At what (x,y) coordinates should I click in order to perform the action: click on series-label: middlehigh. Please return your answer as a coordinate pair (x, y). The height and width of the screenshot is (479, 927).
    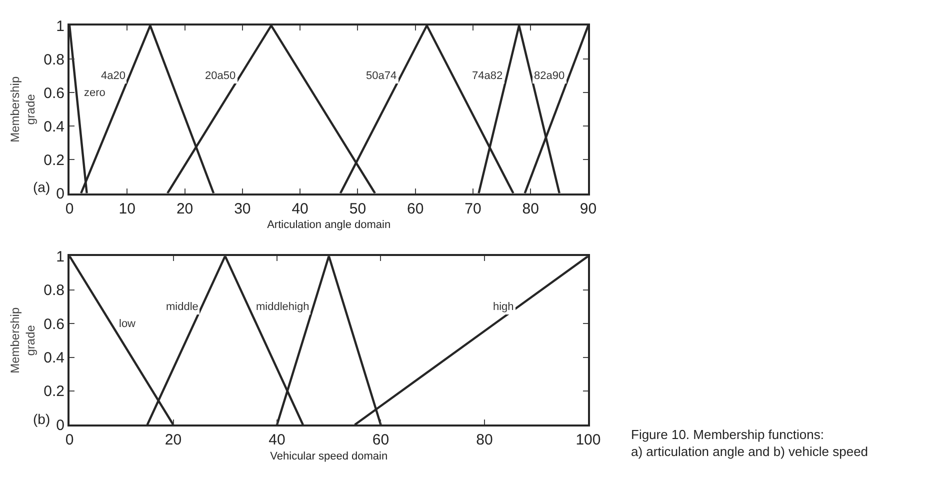
    Looking at the image, I should click on (283, 307).